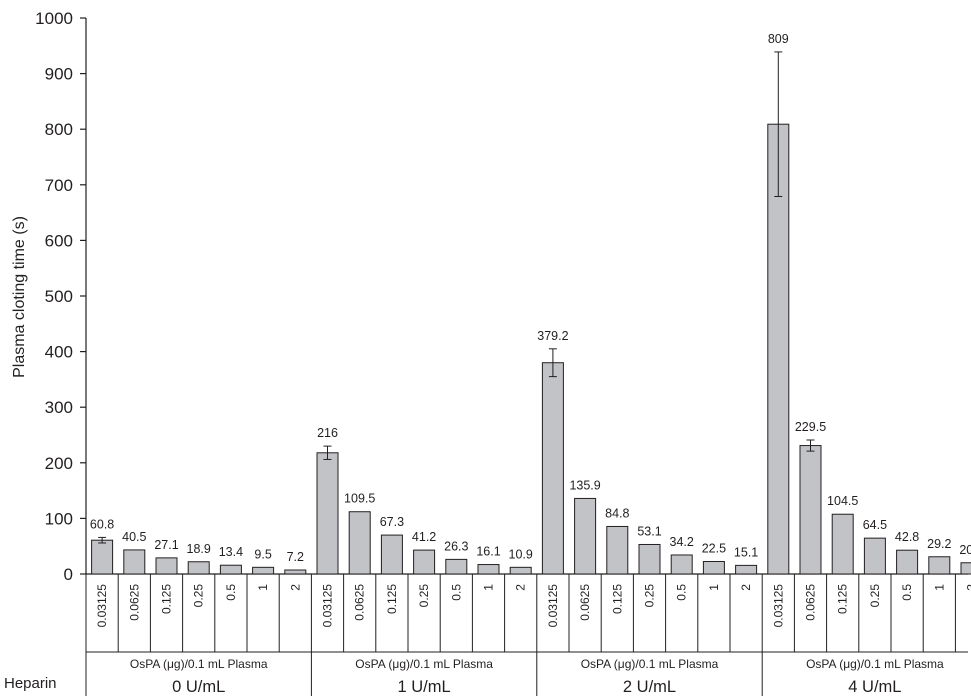 The width and height of the screenshot is (971, 696). Describe the element at coordinates (424, 687) in the screenshot. I see `group-label: 1 U/mL` at that location.